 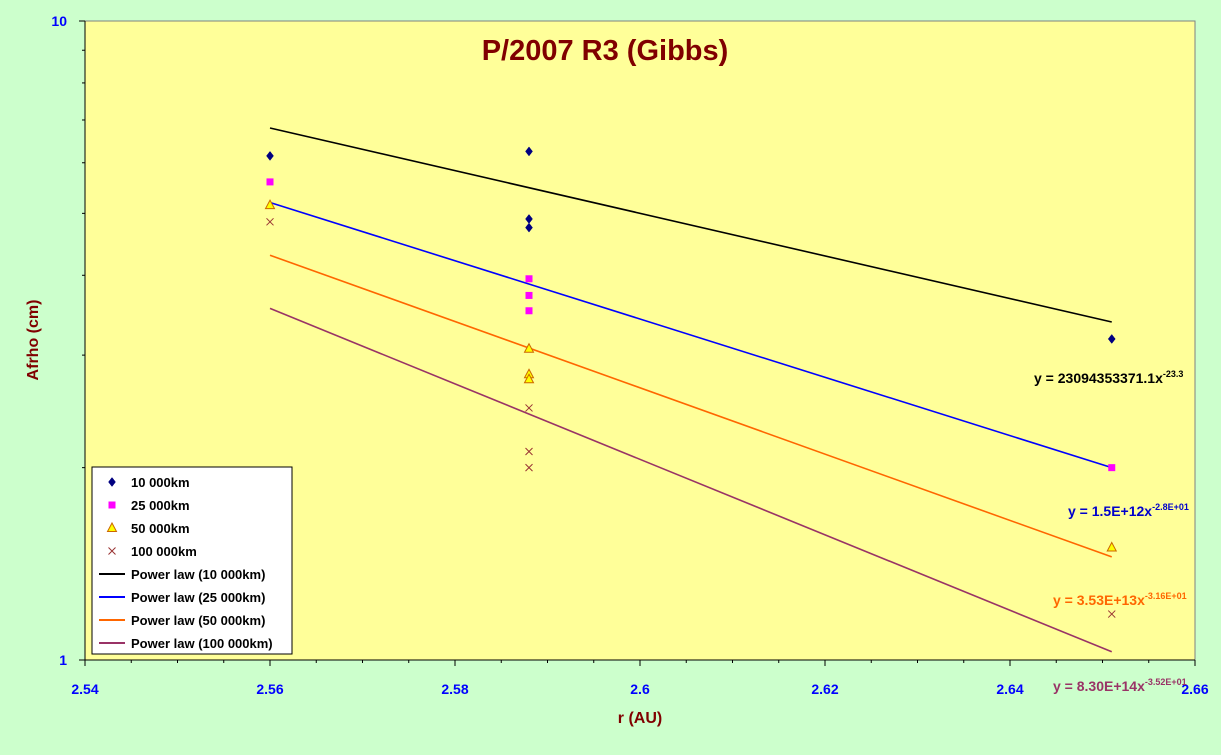 What do you see at coordinates (198, 597) in the screenshot?
I see `legend-entry-label: Power law (25 000km)` at bounding box center [198, 597].